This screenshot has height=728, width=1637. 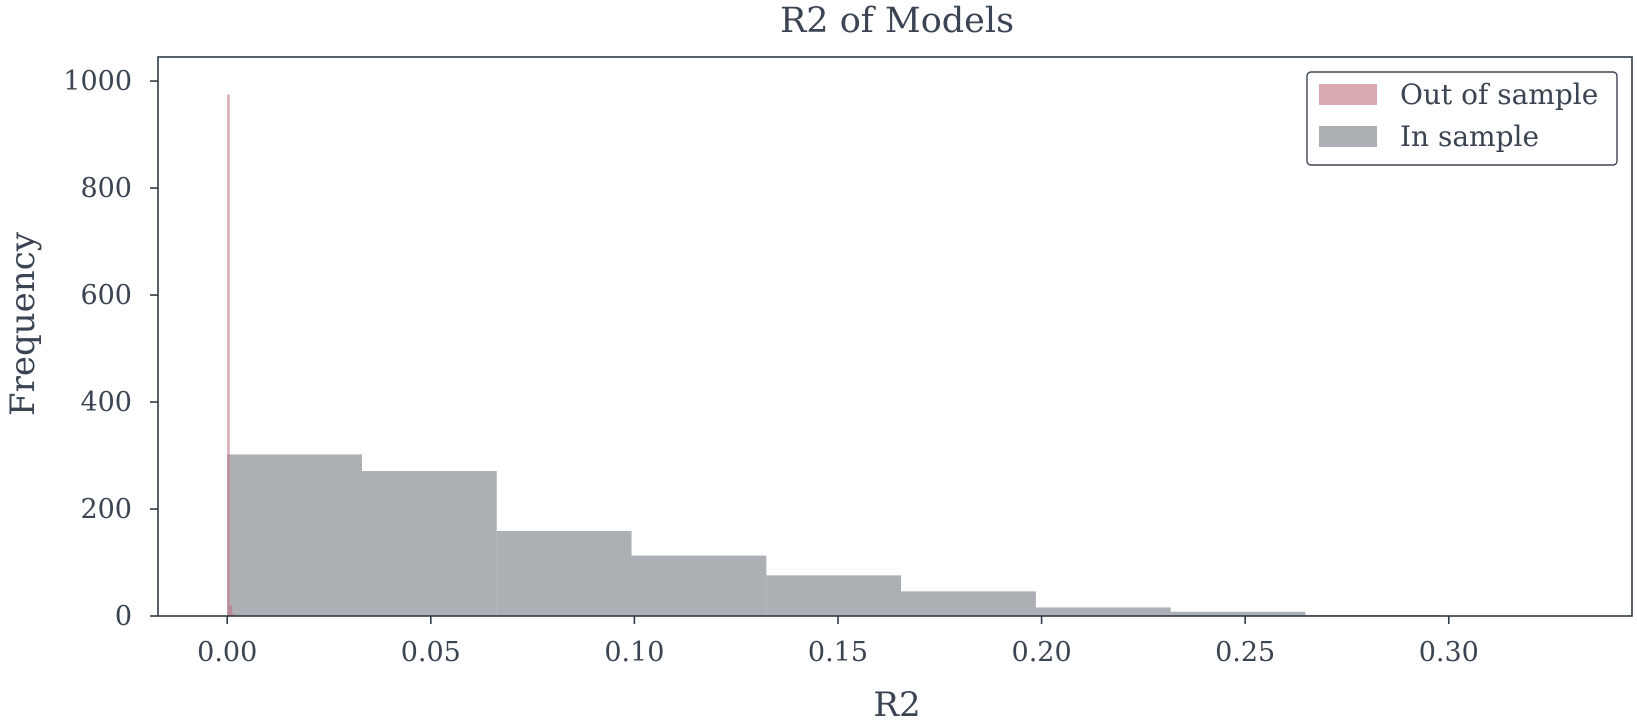 I want to click on x-tick-label: 0.10, so click(x=634, y=652).